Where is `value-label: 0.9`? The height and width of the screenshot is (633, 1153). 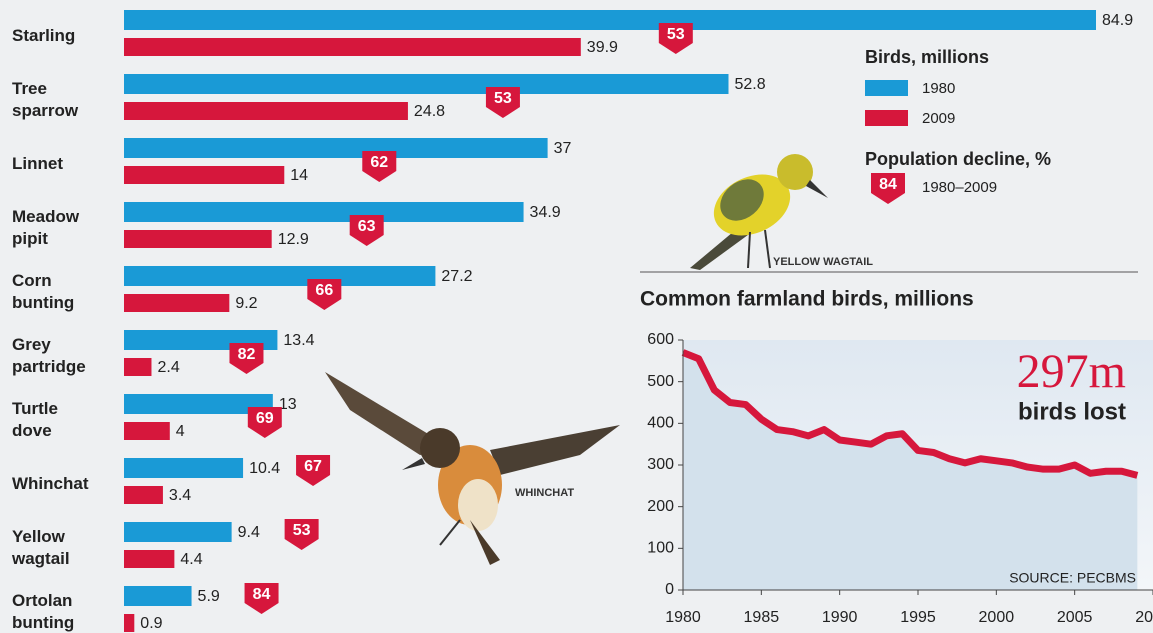 value-label: 0.9 is located at coordinates (151, 623).